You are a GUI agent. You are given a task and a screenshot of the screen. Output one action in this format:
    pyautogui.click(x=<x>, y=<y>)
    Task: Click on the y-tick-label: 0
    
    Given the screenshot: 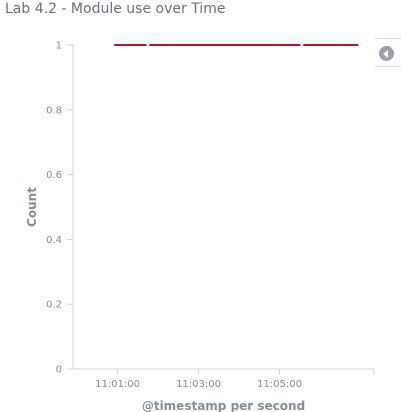 What is the action you would take?
    pyautogui.click(x=59, y=370)
    